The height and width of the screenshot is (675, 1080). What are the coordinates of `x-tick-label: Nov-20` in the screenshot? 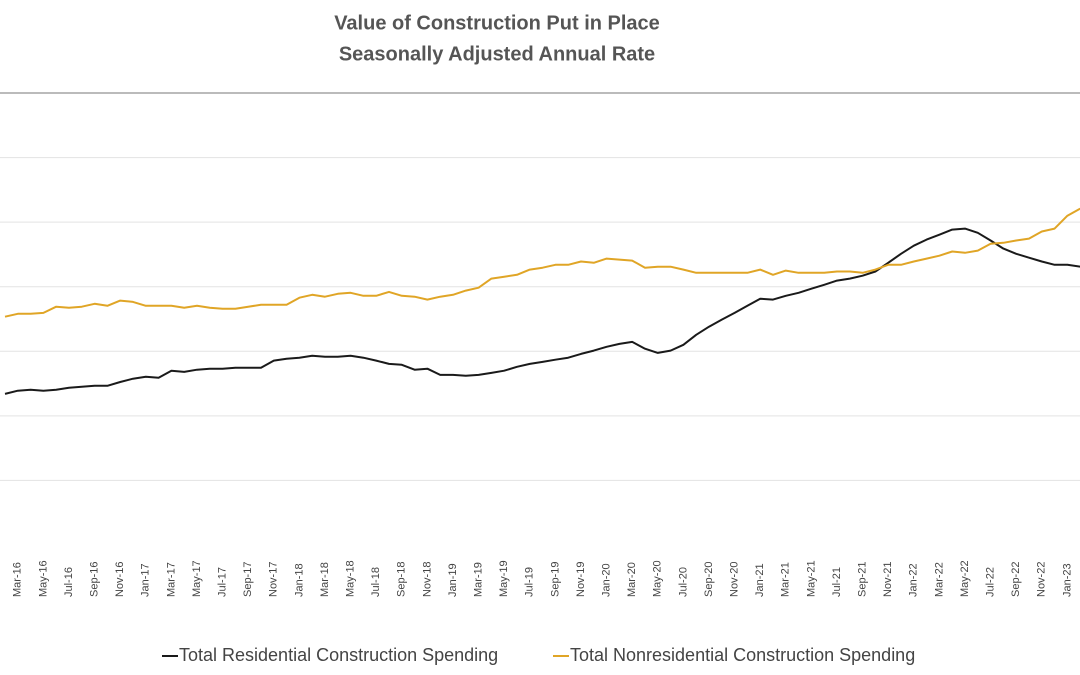 It's located at (735, 579).